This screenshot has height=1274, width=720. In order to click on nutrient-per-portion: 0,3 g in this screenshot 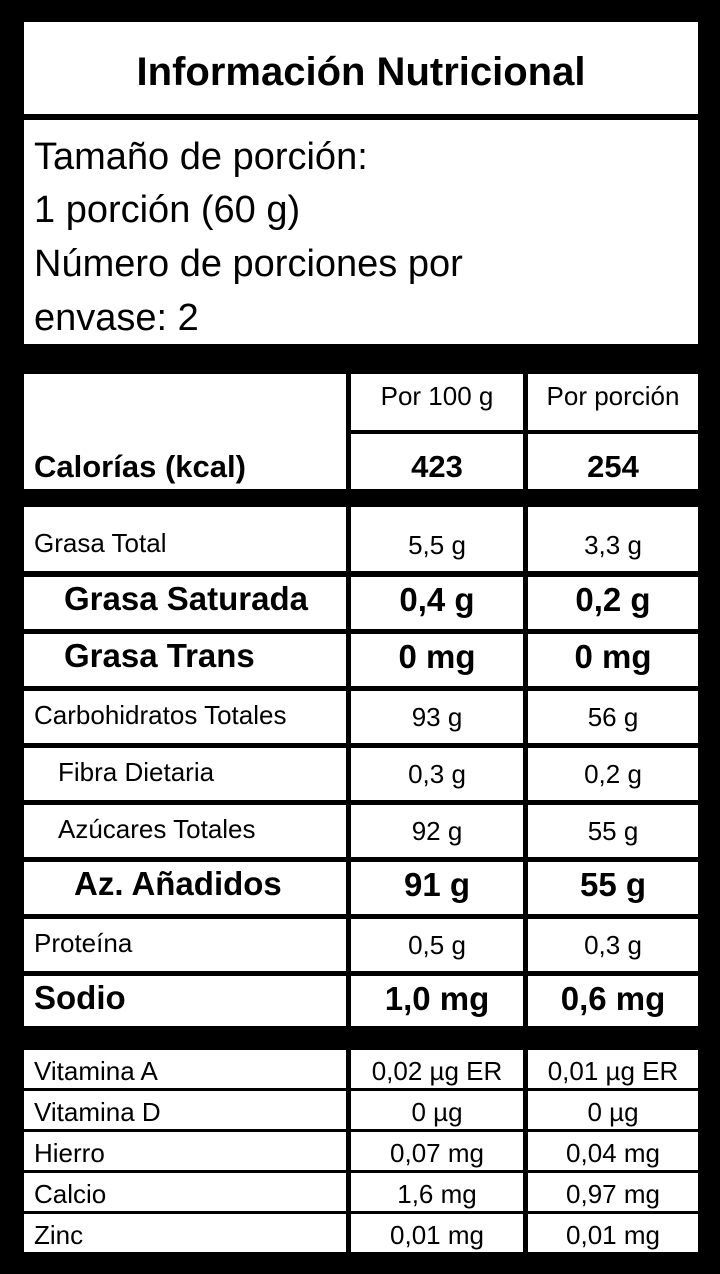, I will do `click(613, 945)`.